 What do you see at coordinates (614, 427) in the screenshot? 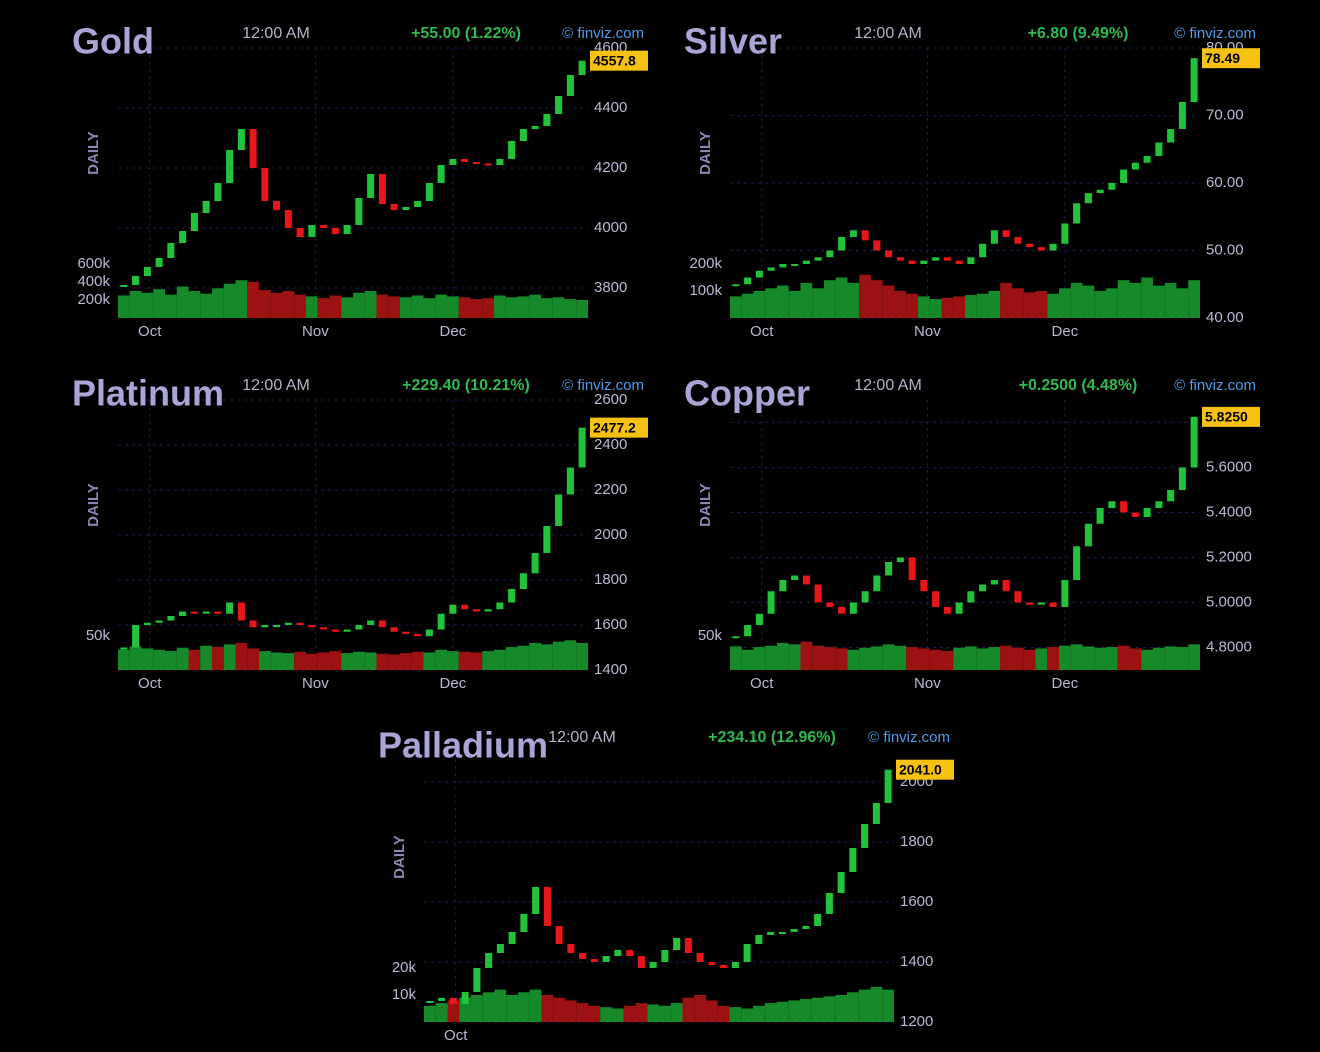
I see `last-price-label: 2477.2` at bounding box center [614, 427].